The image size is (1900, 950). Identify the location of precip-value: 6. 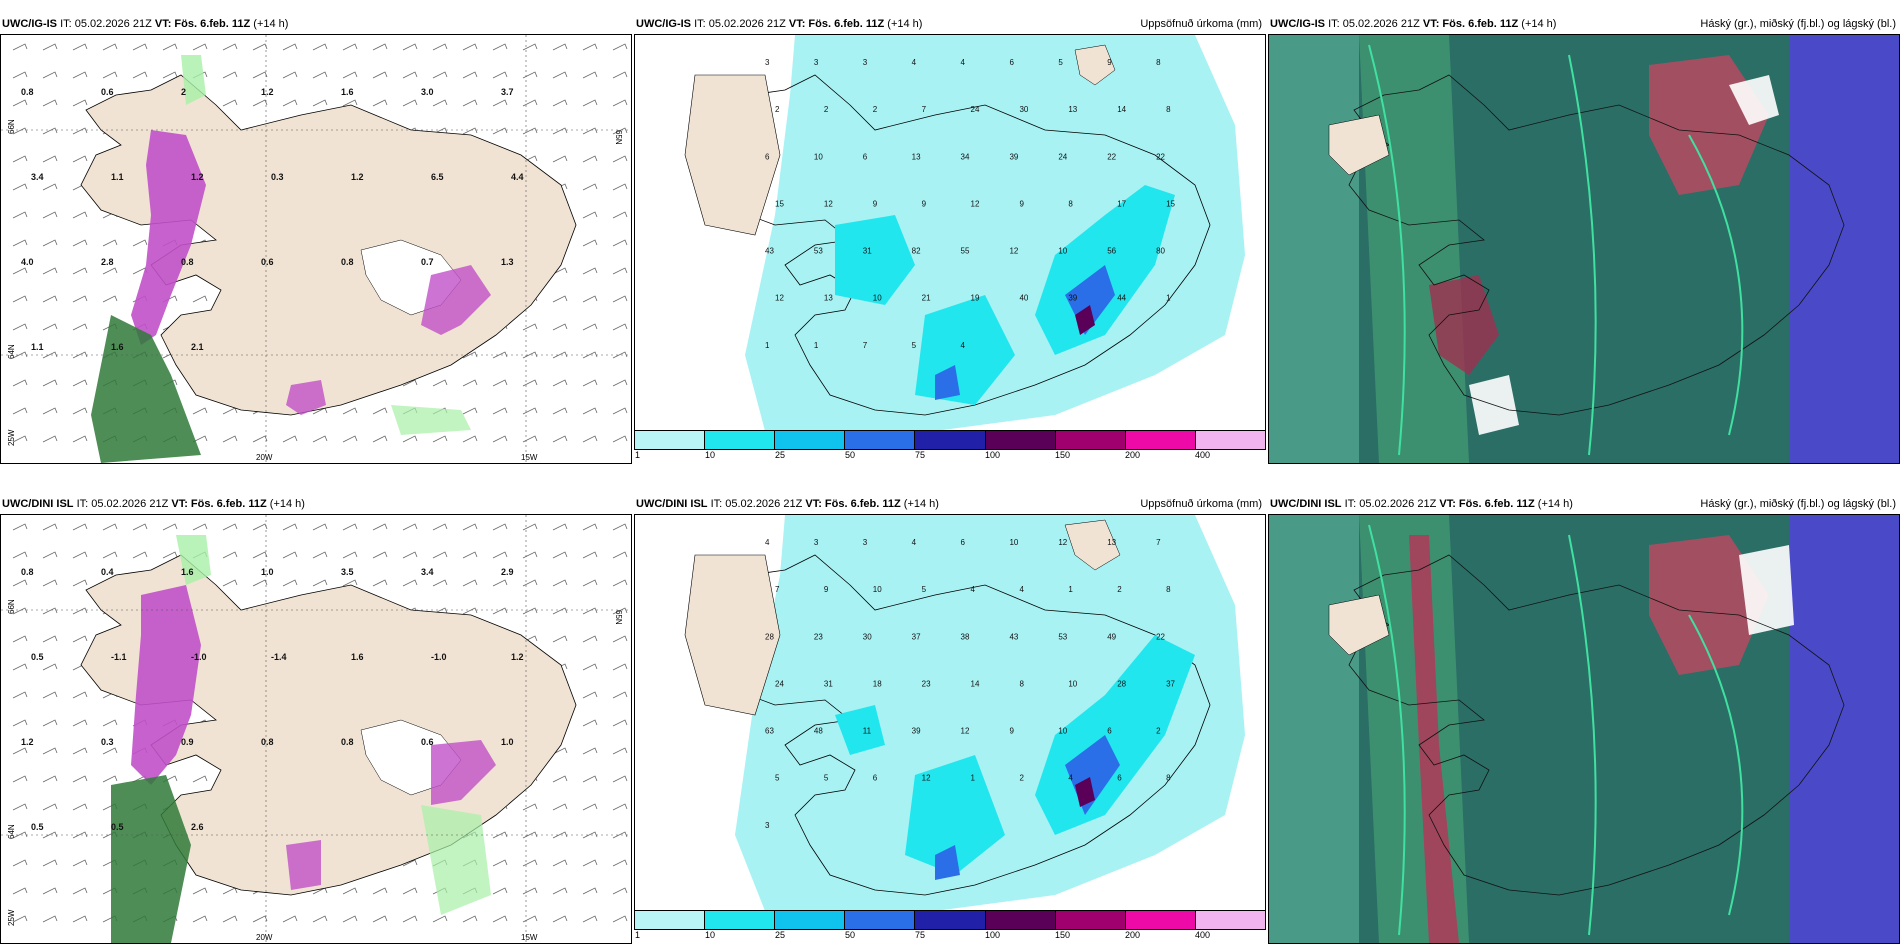
(1119, 778).